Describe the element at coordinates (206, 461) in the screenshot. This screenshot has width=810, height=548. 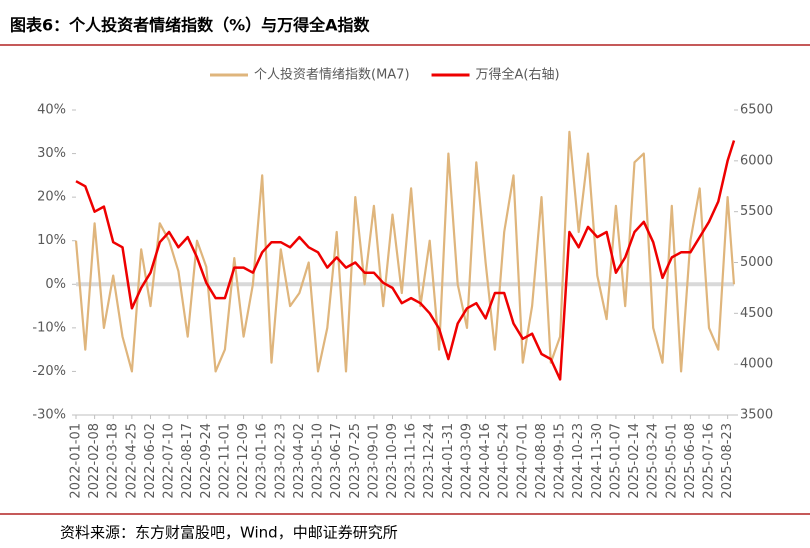
I see `x-tick-label: 2022-09-24` at that location.